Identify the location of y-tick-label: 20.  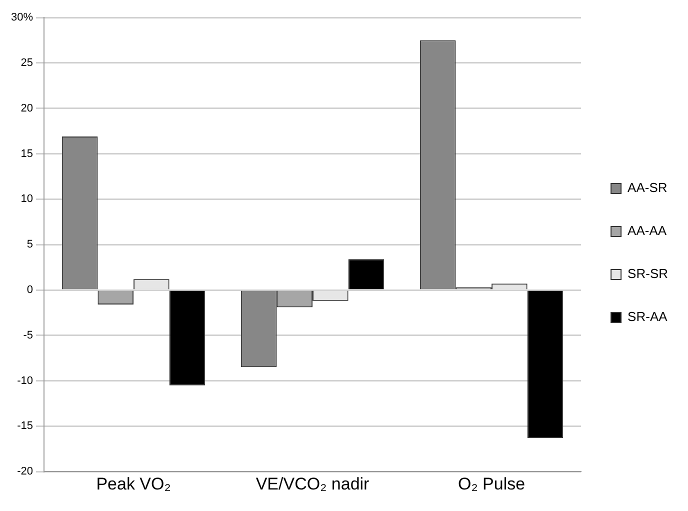
(27, 108).